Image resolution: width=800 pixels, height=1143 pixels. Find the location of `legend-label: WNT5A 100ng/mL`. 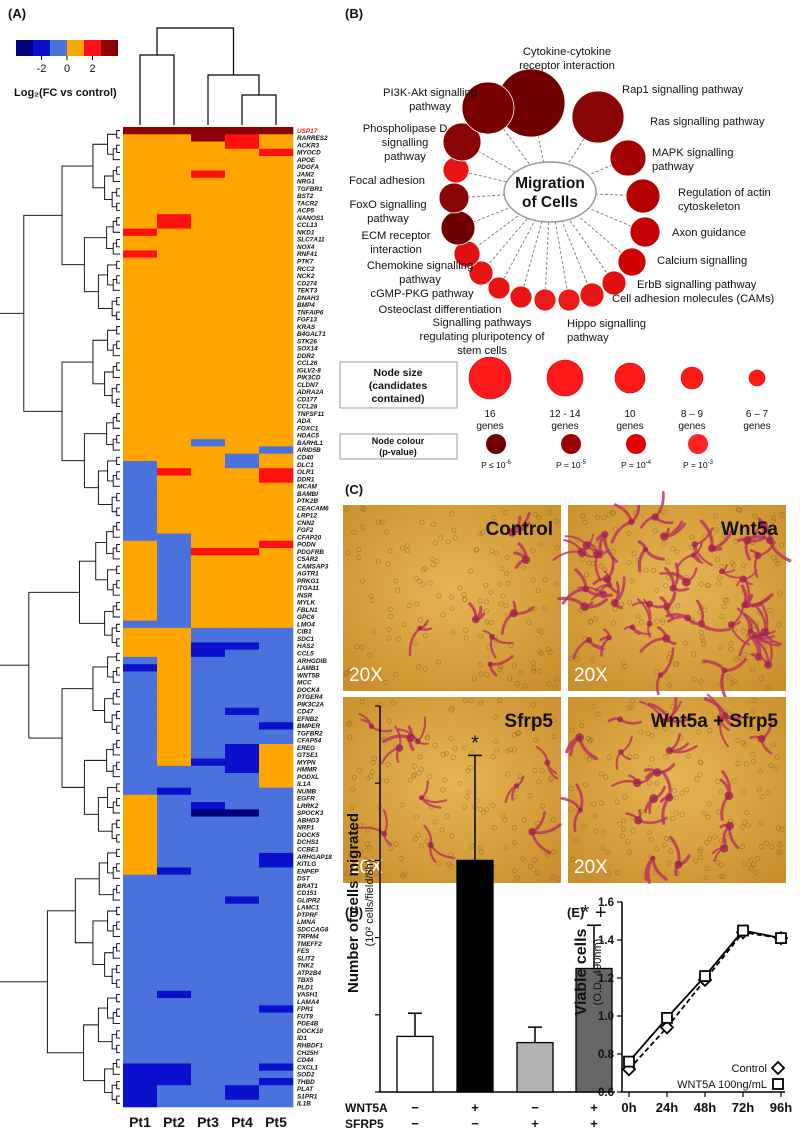

legend-label: WNT5A 100ng/mL is located at coordinates (722, 1085).